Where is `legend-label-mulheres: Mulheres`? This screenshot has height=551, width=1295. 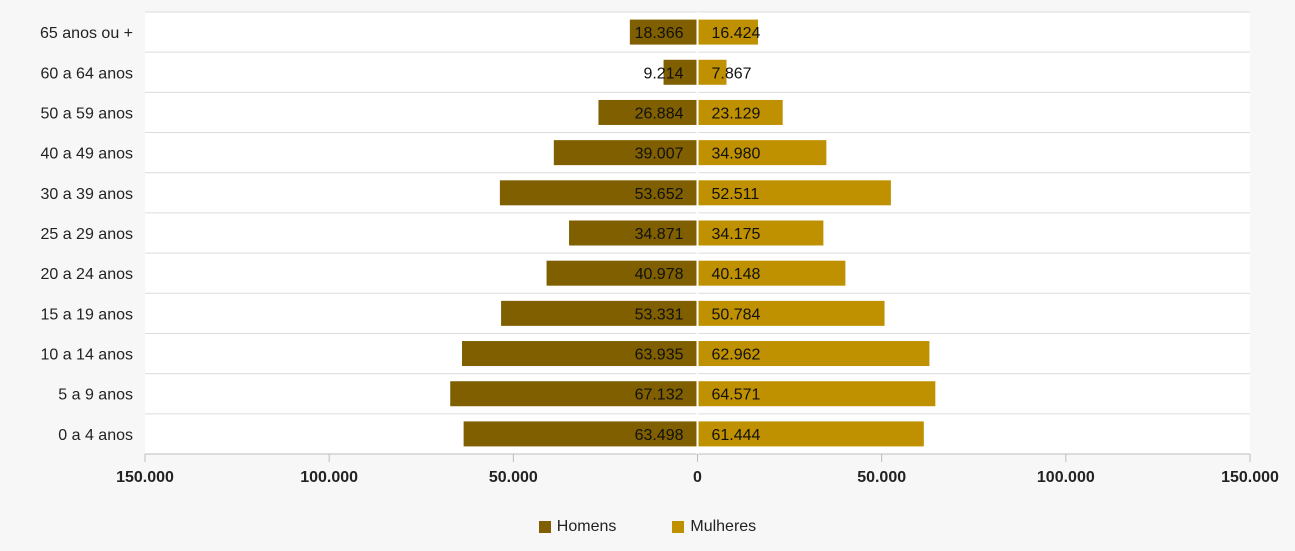
legend-label-mulheres: Mulheres is located at coordinates (723, 526).